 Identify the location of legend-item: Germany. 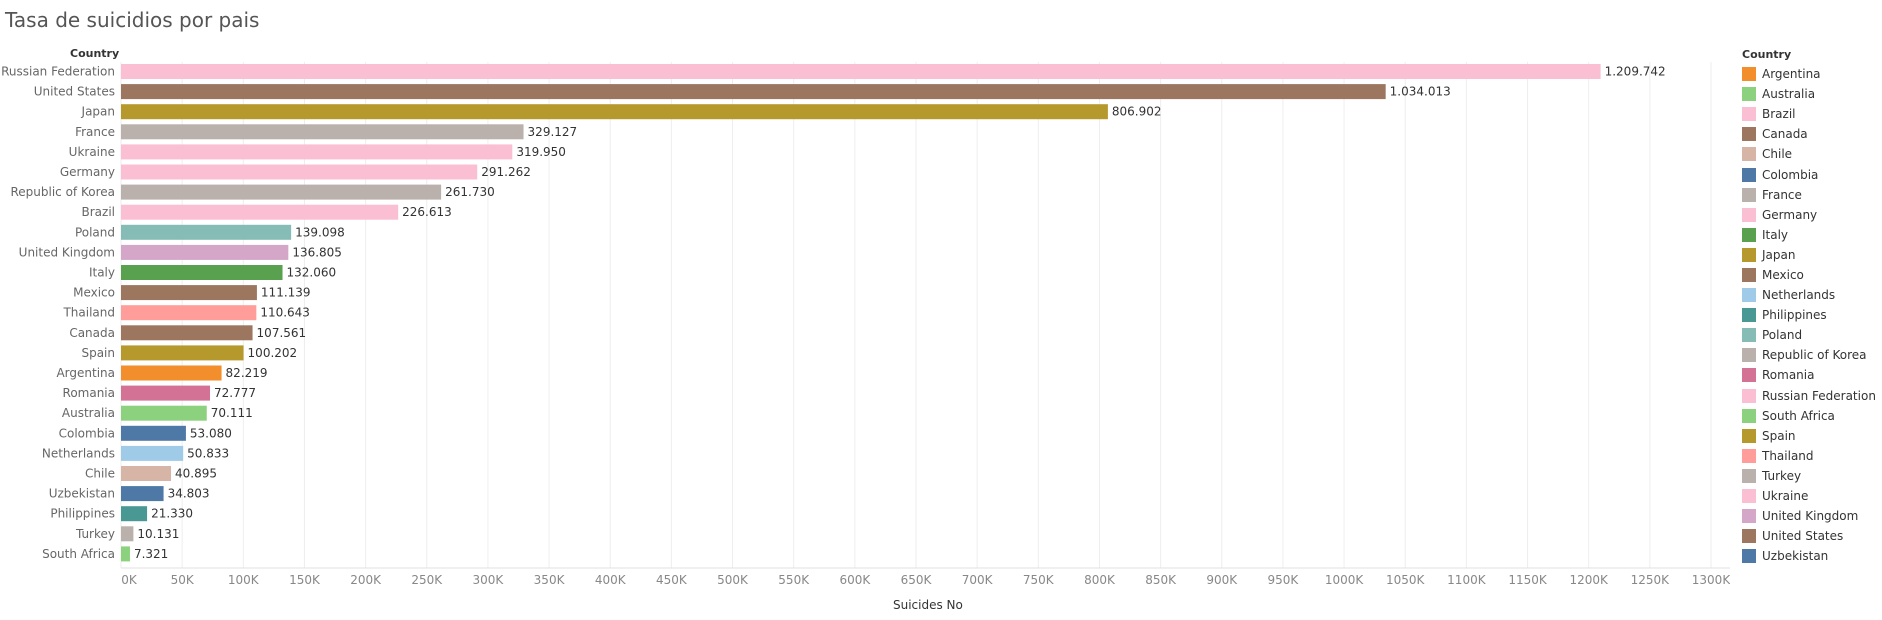
(1809, 215).